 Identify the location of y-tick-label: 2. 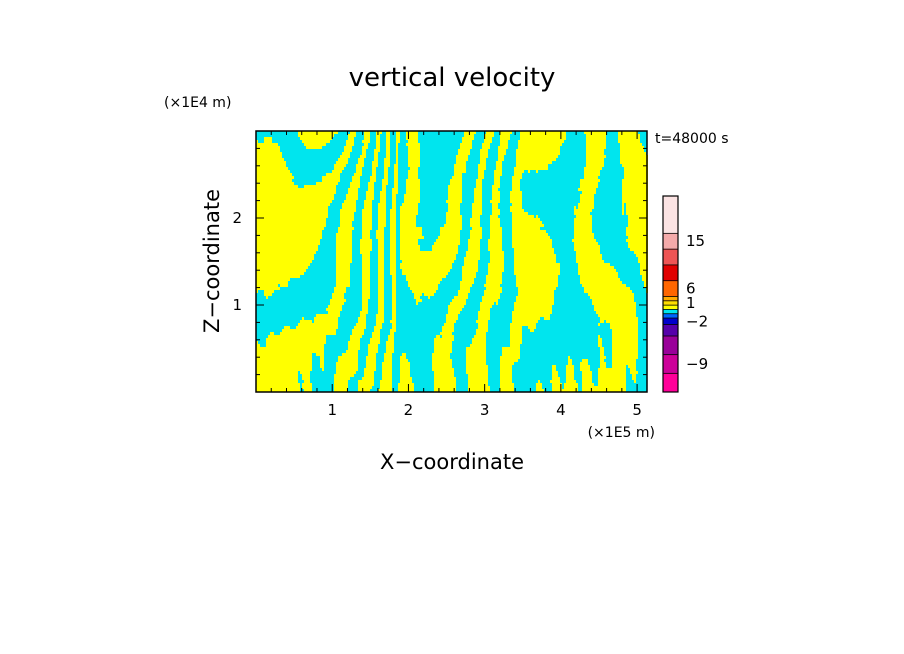
(237, 218).